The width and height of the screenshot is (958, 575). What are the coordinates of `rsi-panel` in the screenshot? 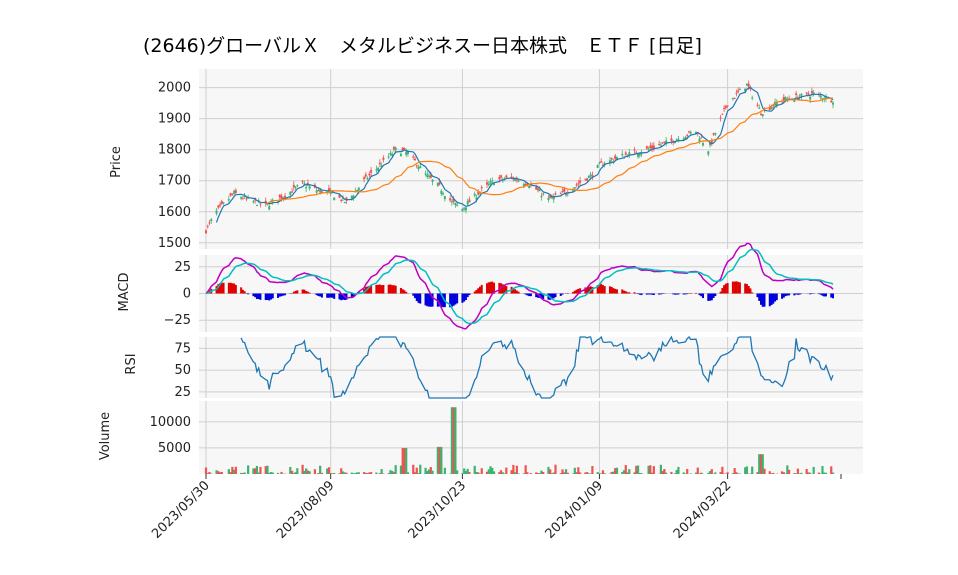 It's located at (531, 367).